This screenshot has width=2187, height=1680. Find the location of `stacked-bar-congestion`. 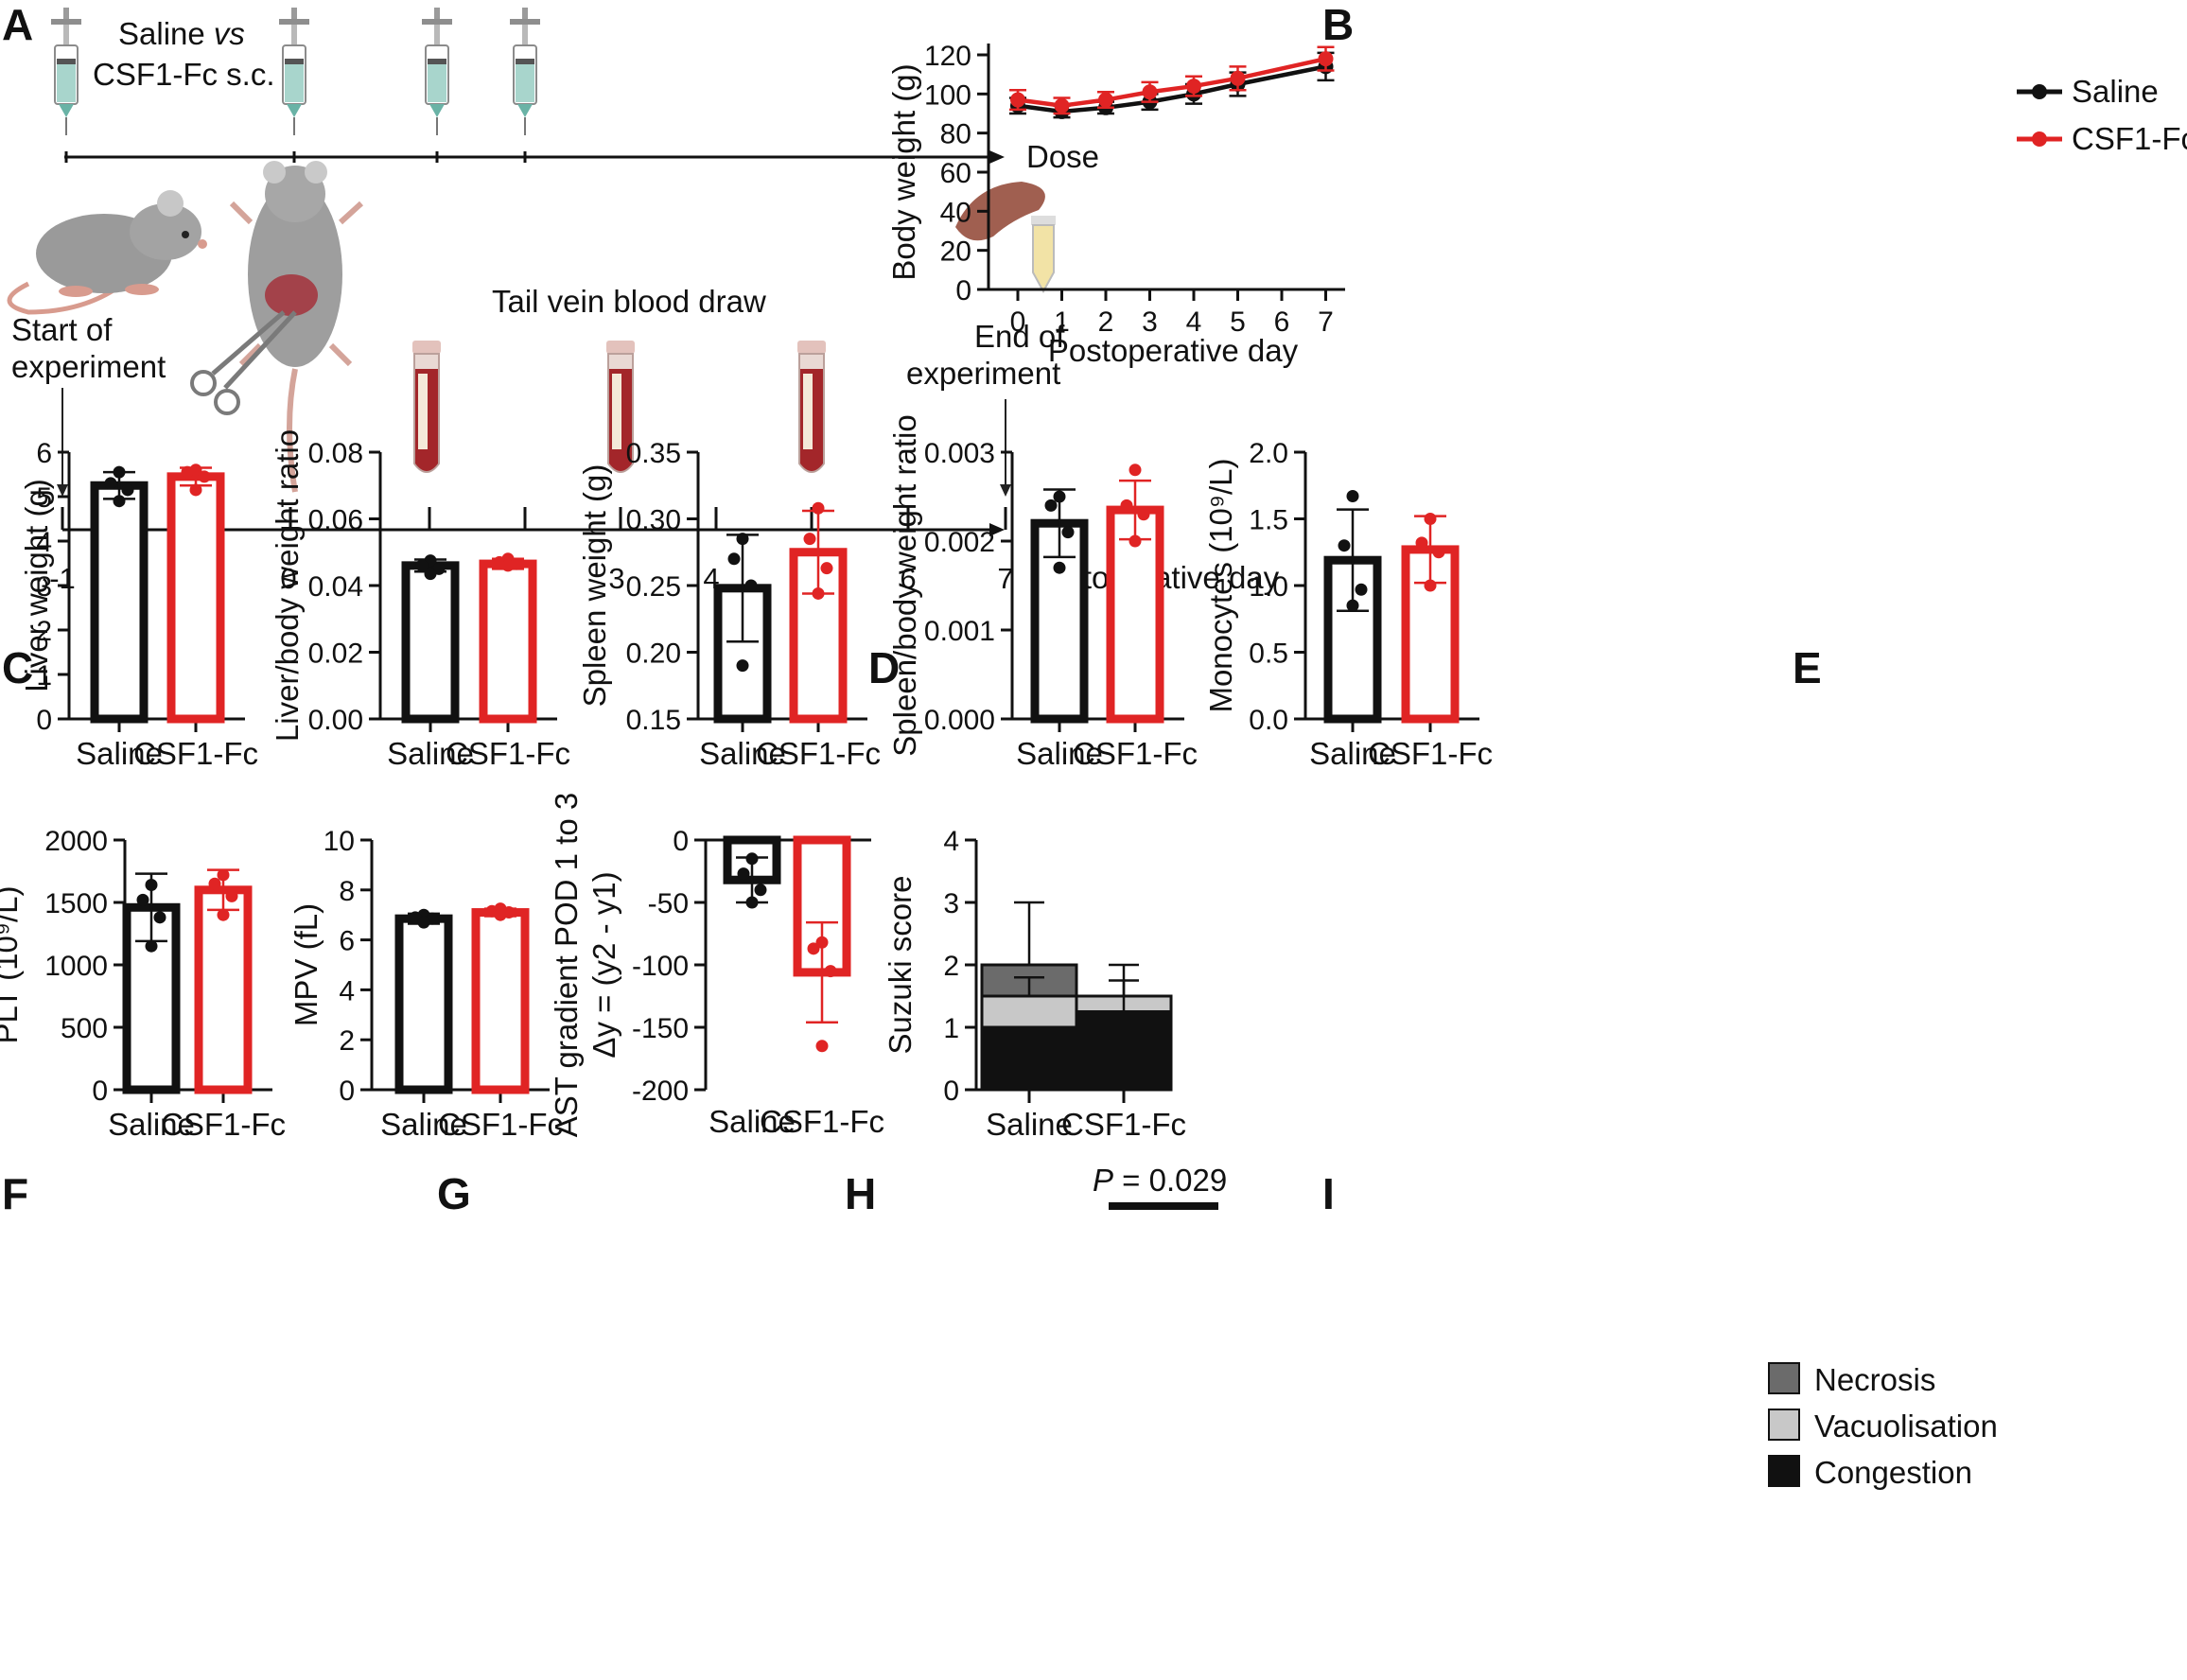

stacked-bar-congestion is located at coordinates (1029, 1058).